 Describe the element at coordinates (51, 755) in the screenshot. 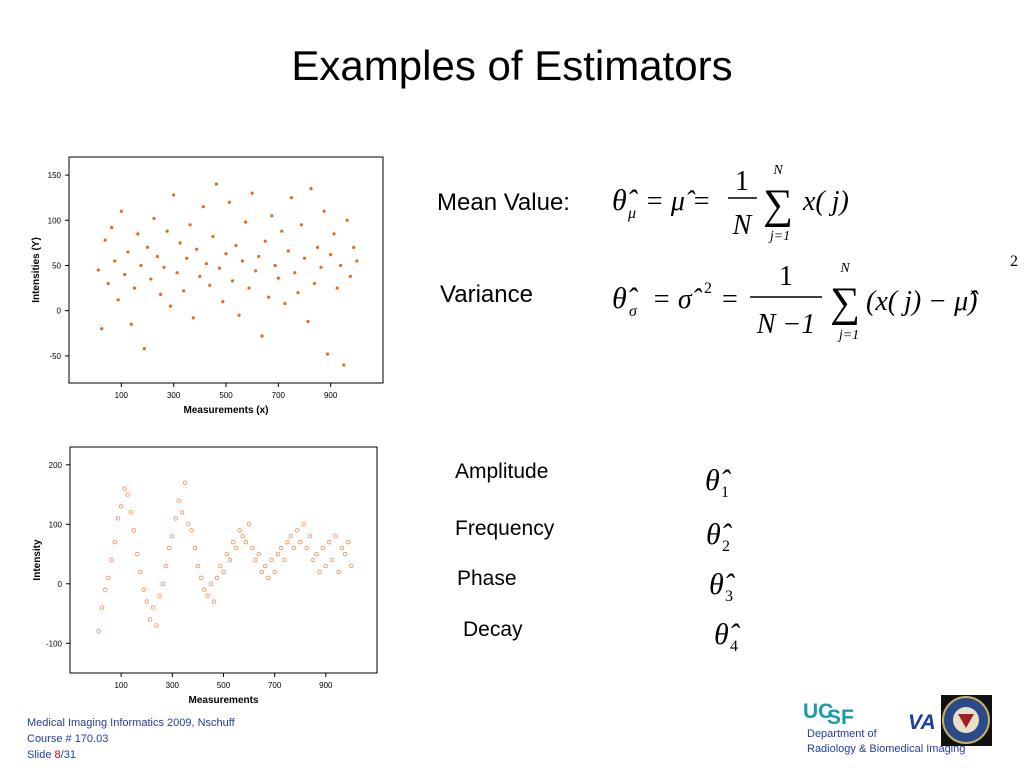

I see `footer-text: Slide 8/31` at that location.